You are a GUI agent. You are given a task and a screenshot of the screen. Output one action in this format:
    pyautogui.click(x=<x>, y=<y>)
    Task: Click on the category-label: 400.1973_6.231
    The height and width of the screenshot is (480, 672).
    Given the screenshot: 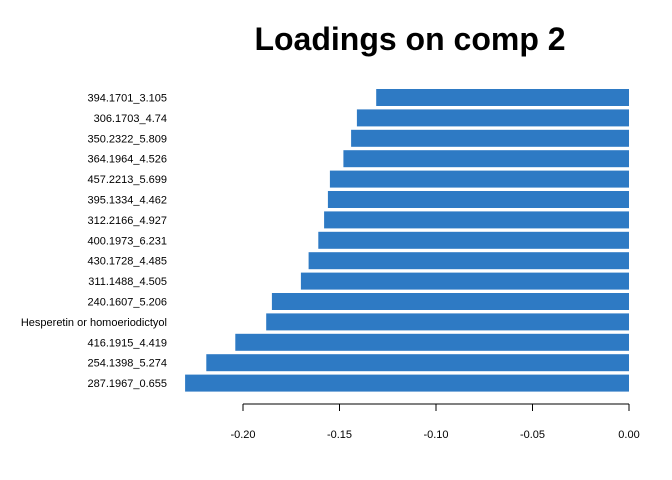 What is the action you would take?
    pyautogui.click(x=127, y=241)
    